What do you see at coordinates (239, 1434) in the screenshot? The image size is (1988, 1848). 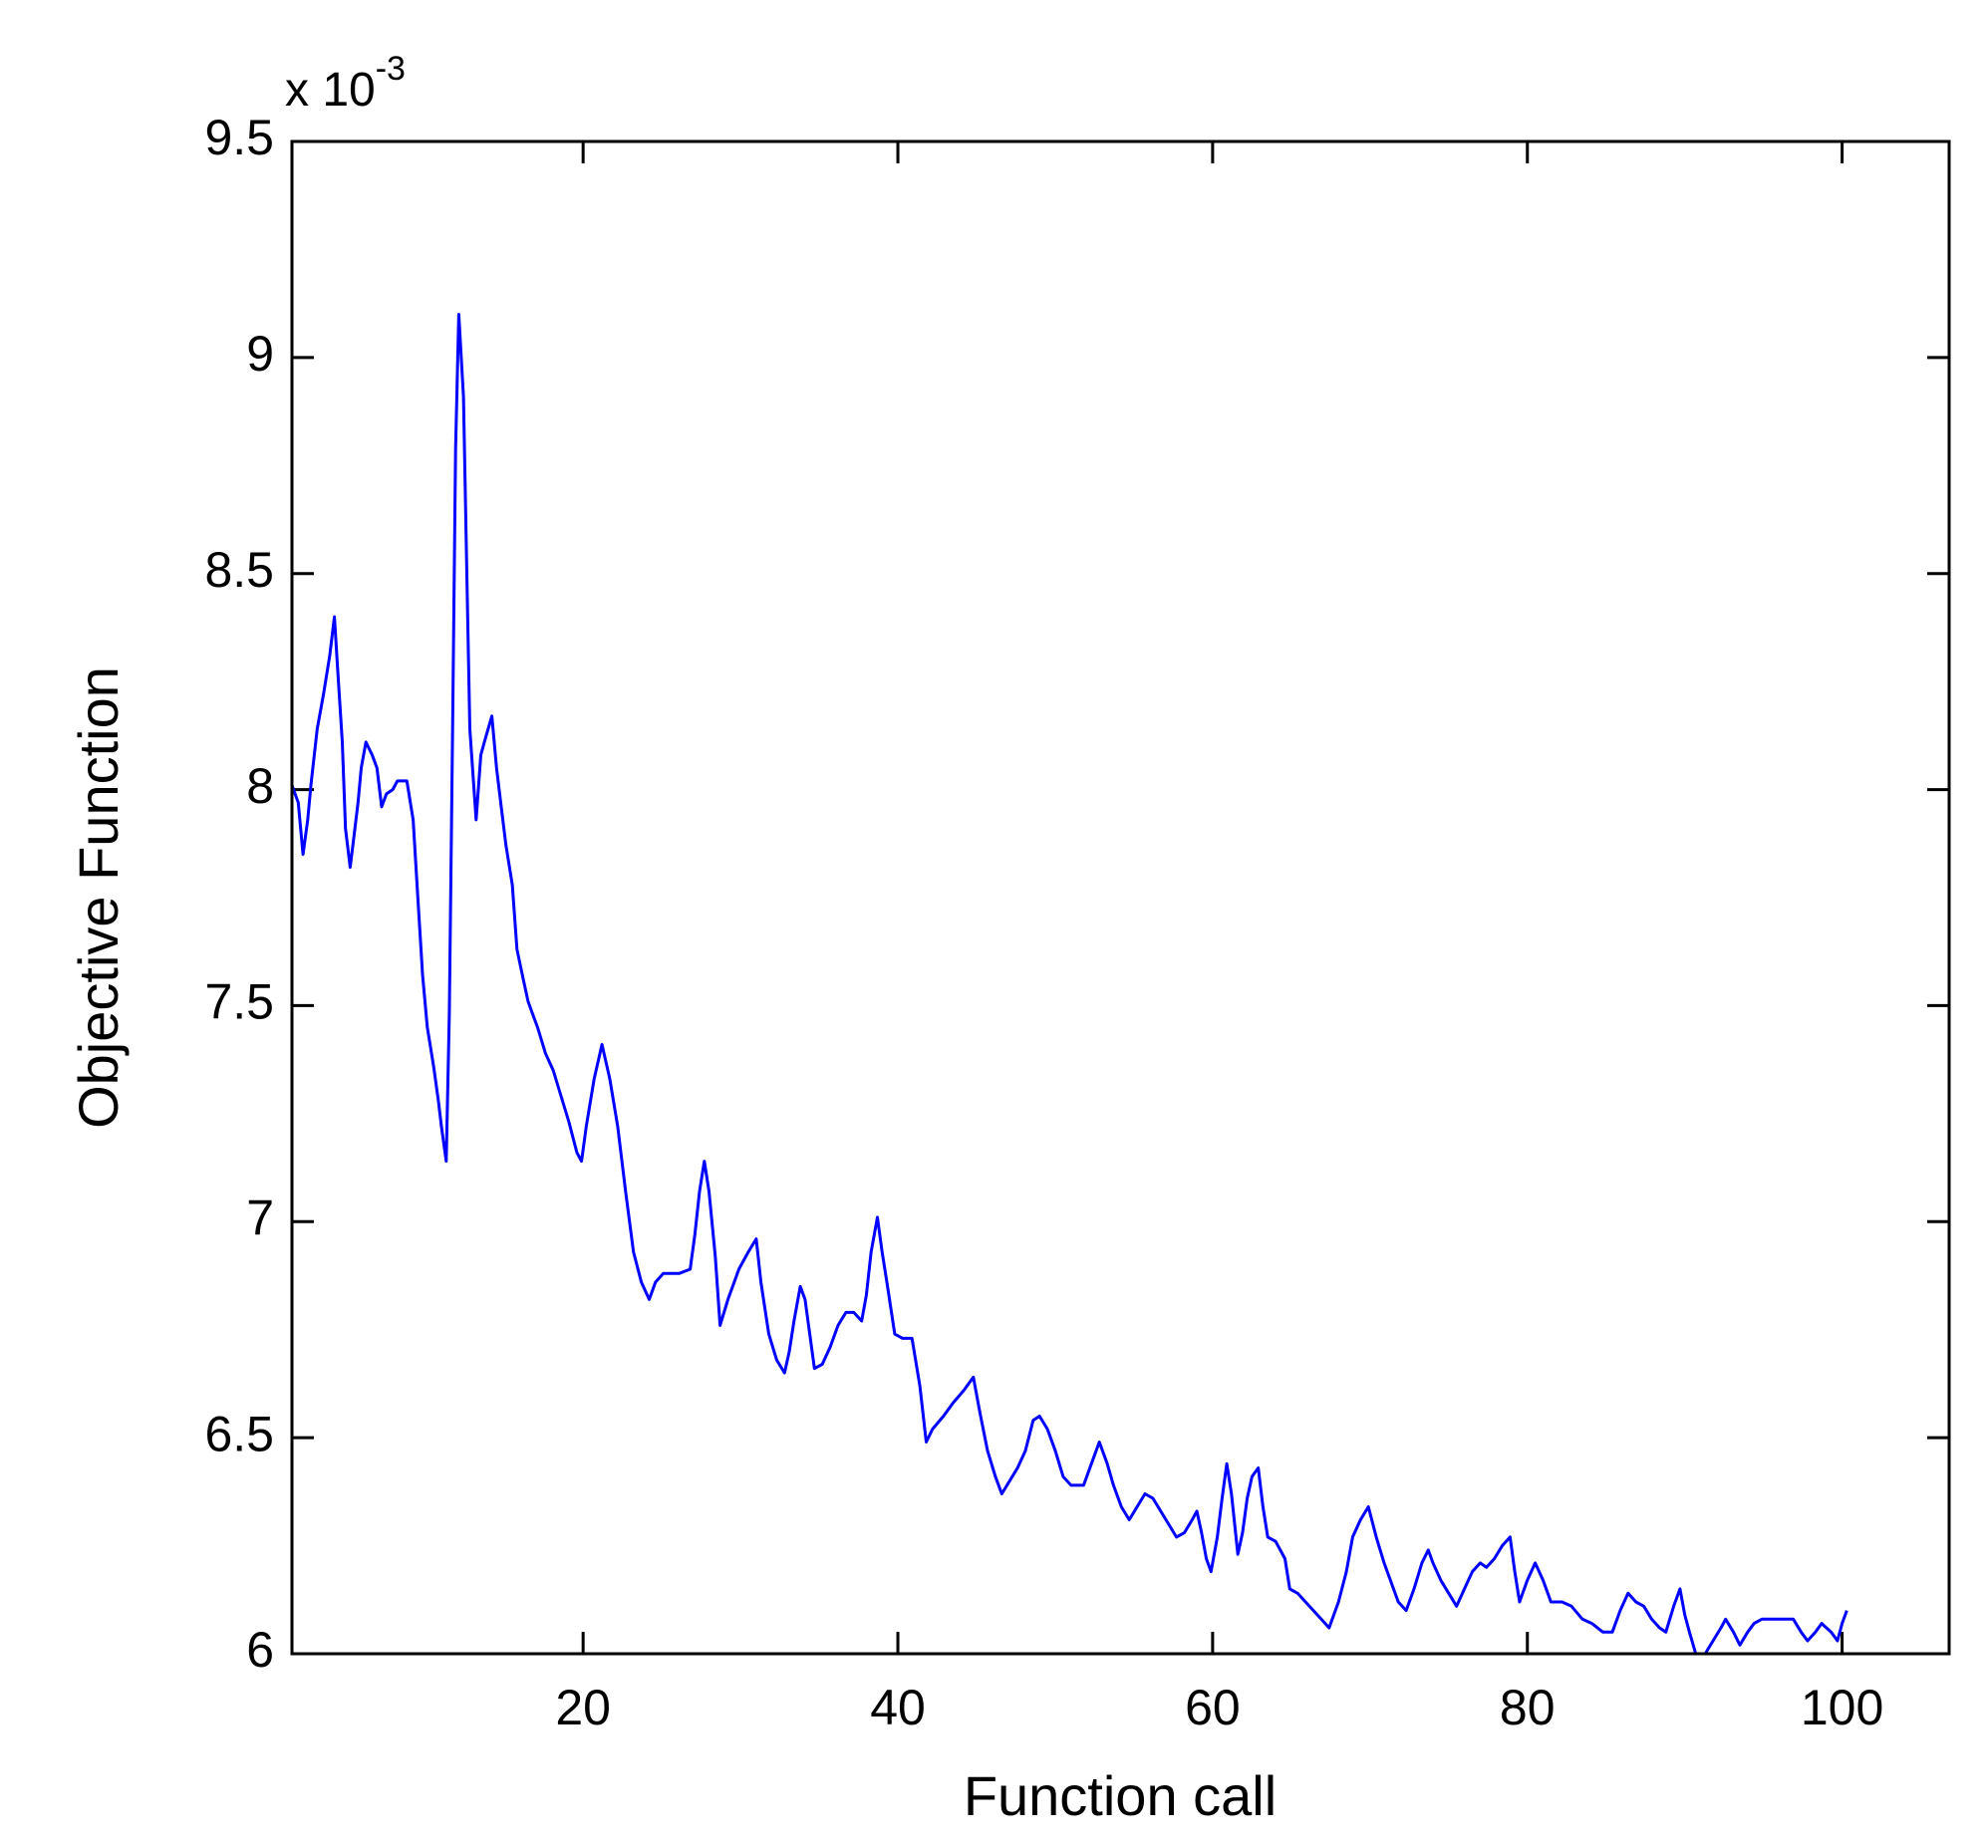 I see `y-tick-label: 6.5` at bounding box center [239, 1434].